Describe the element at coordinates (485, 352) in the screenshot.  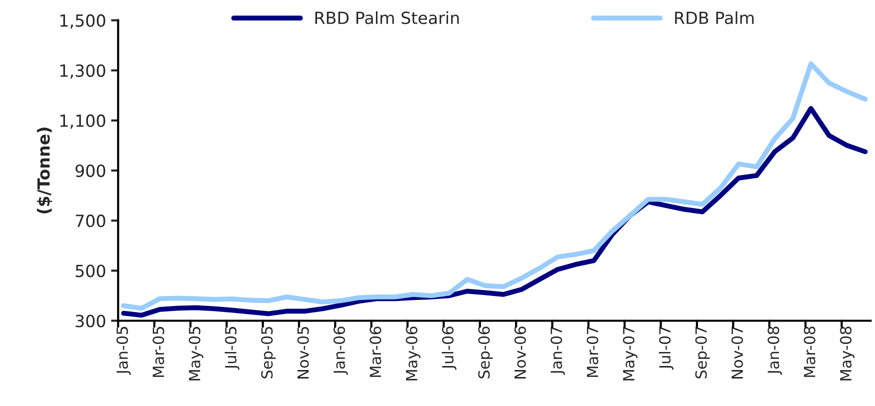
I see `x-tick-label: Sep-06` at that location.